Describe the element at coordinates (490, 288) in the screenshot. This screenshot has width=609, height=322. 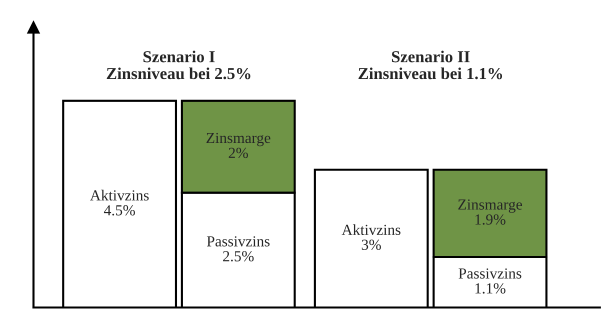
I see `data-label: 1.1%` at that location.